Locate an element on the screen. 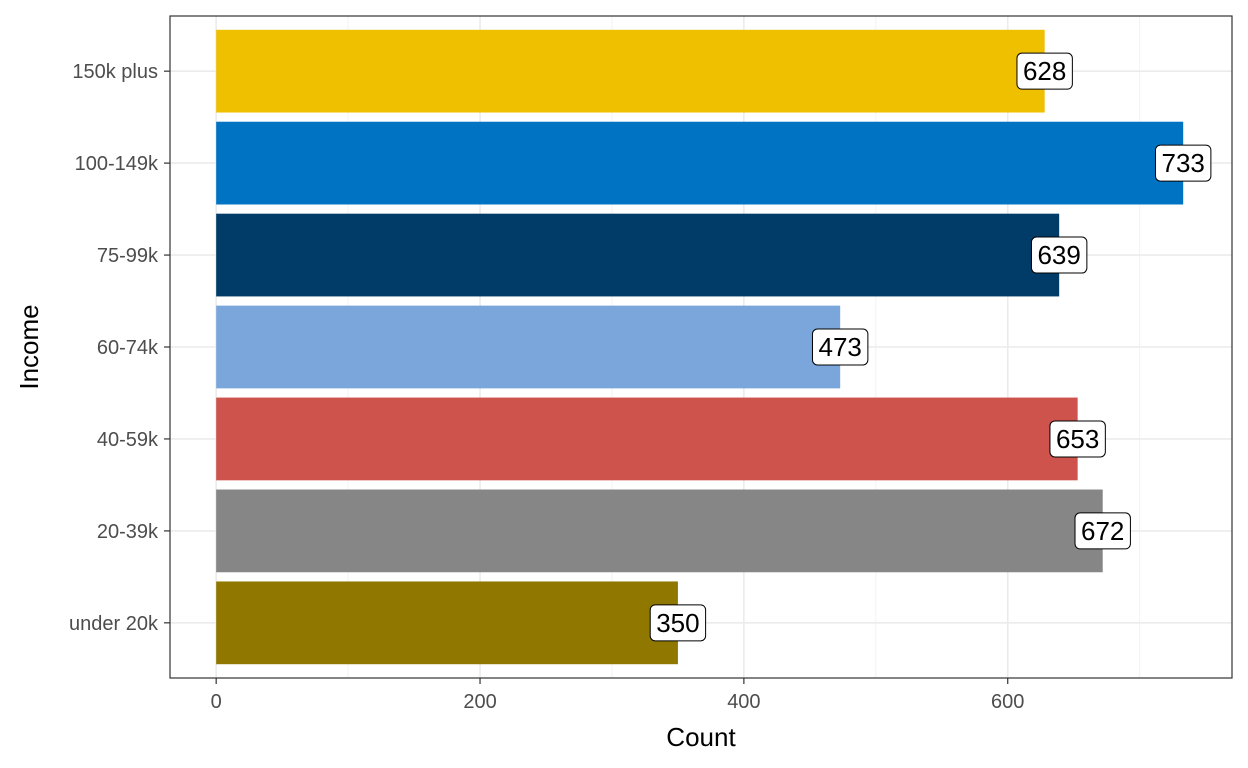 This screenshot has height=768, width=1248. bar-under-20k is located at coordinates (447, 623).